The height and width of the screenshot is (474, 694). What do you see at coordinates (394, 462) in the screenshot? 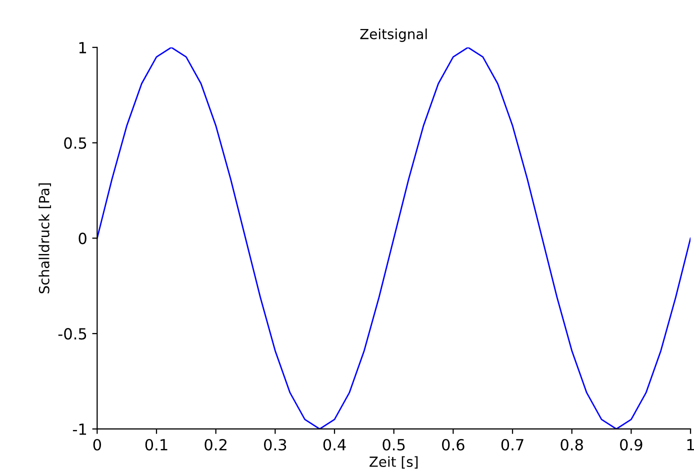
I see `x-axis-title: Zeit [s]` at bounding box center [394, 462].